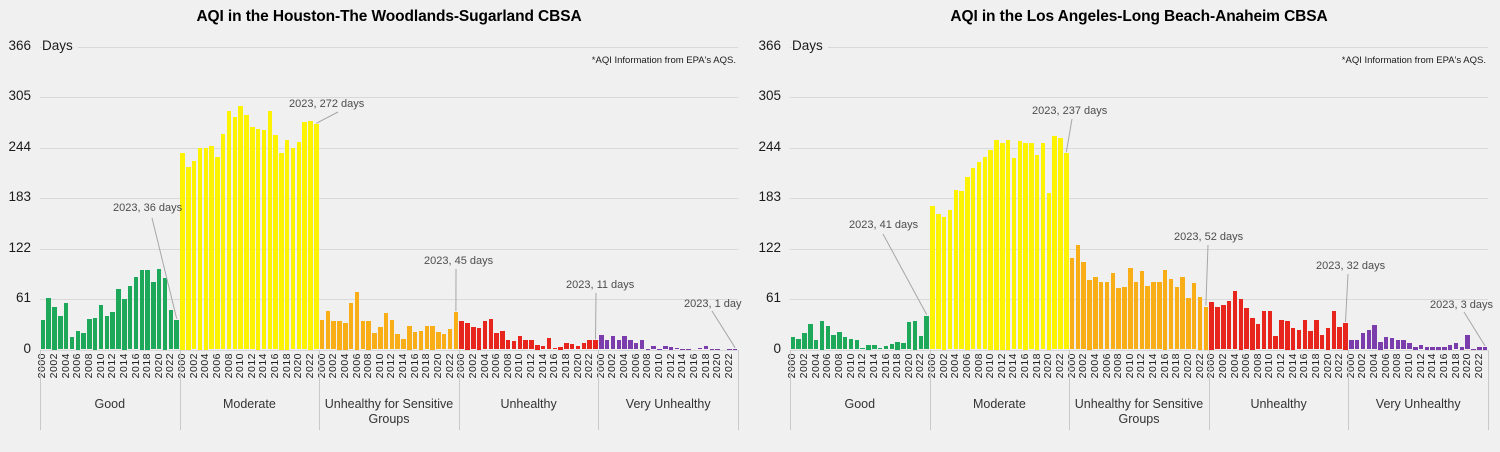 Image resolution: width=1500 pixels, height=452 pixels. I want to click on data-label-annotation: 2023, 41 days, so click(884, 225).